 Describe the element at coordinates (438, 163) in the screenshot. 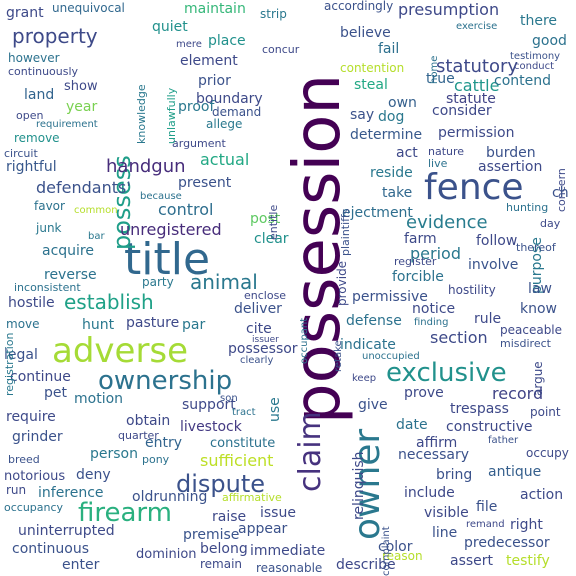

I see `word-live: live` at that location.